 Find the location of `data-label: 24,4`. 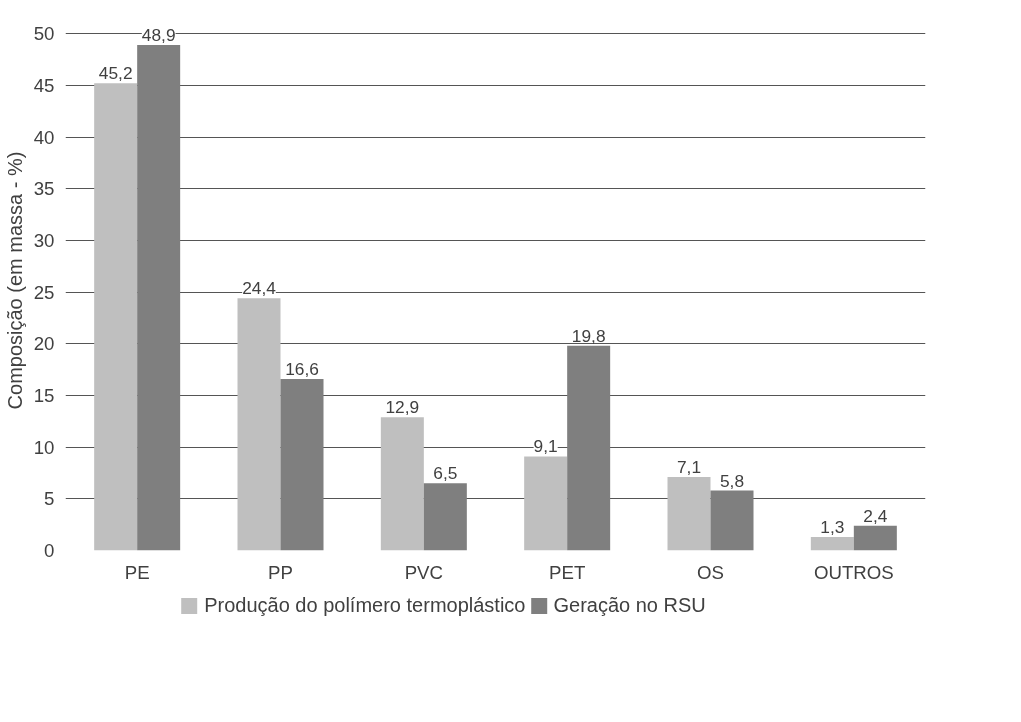

data-label: 24,4 is located at coordinates (259, 288).